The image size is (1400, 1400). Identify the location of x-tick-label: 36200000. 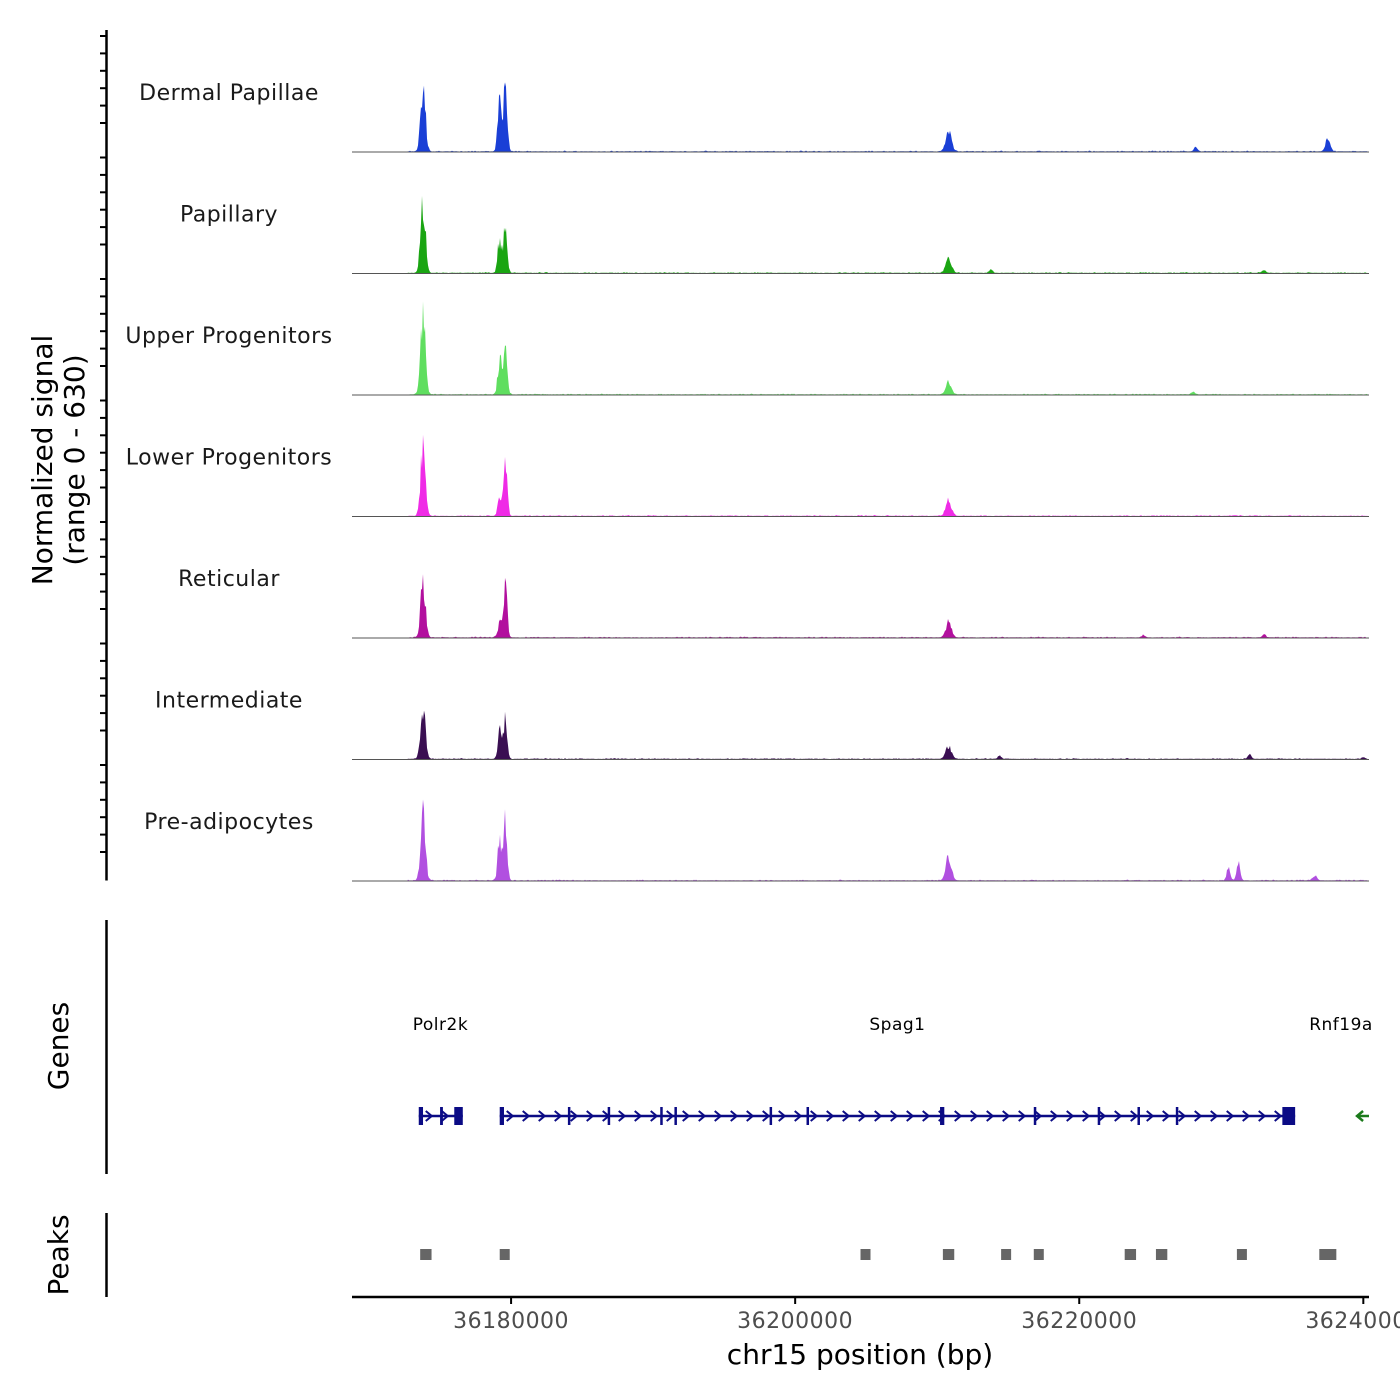
(795, 1321).